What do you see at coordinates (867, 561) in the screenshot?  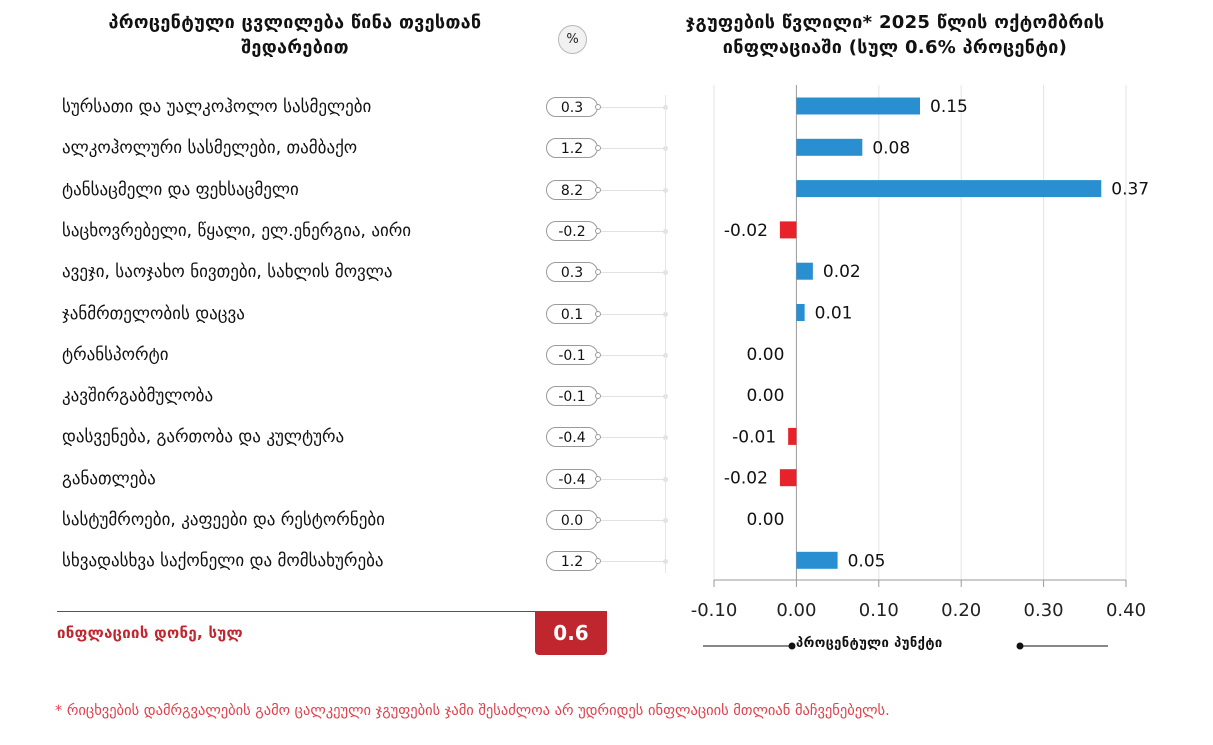 I see `bar-value-label: 0.05` at bounding box center [867, 561].